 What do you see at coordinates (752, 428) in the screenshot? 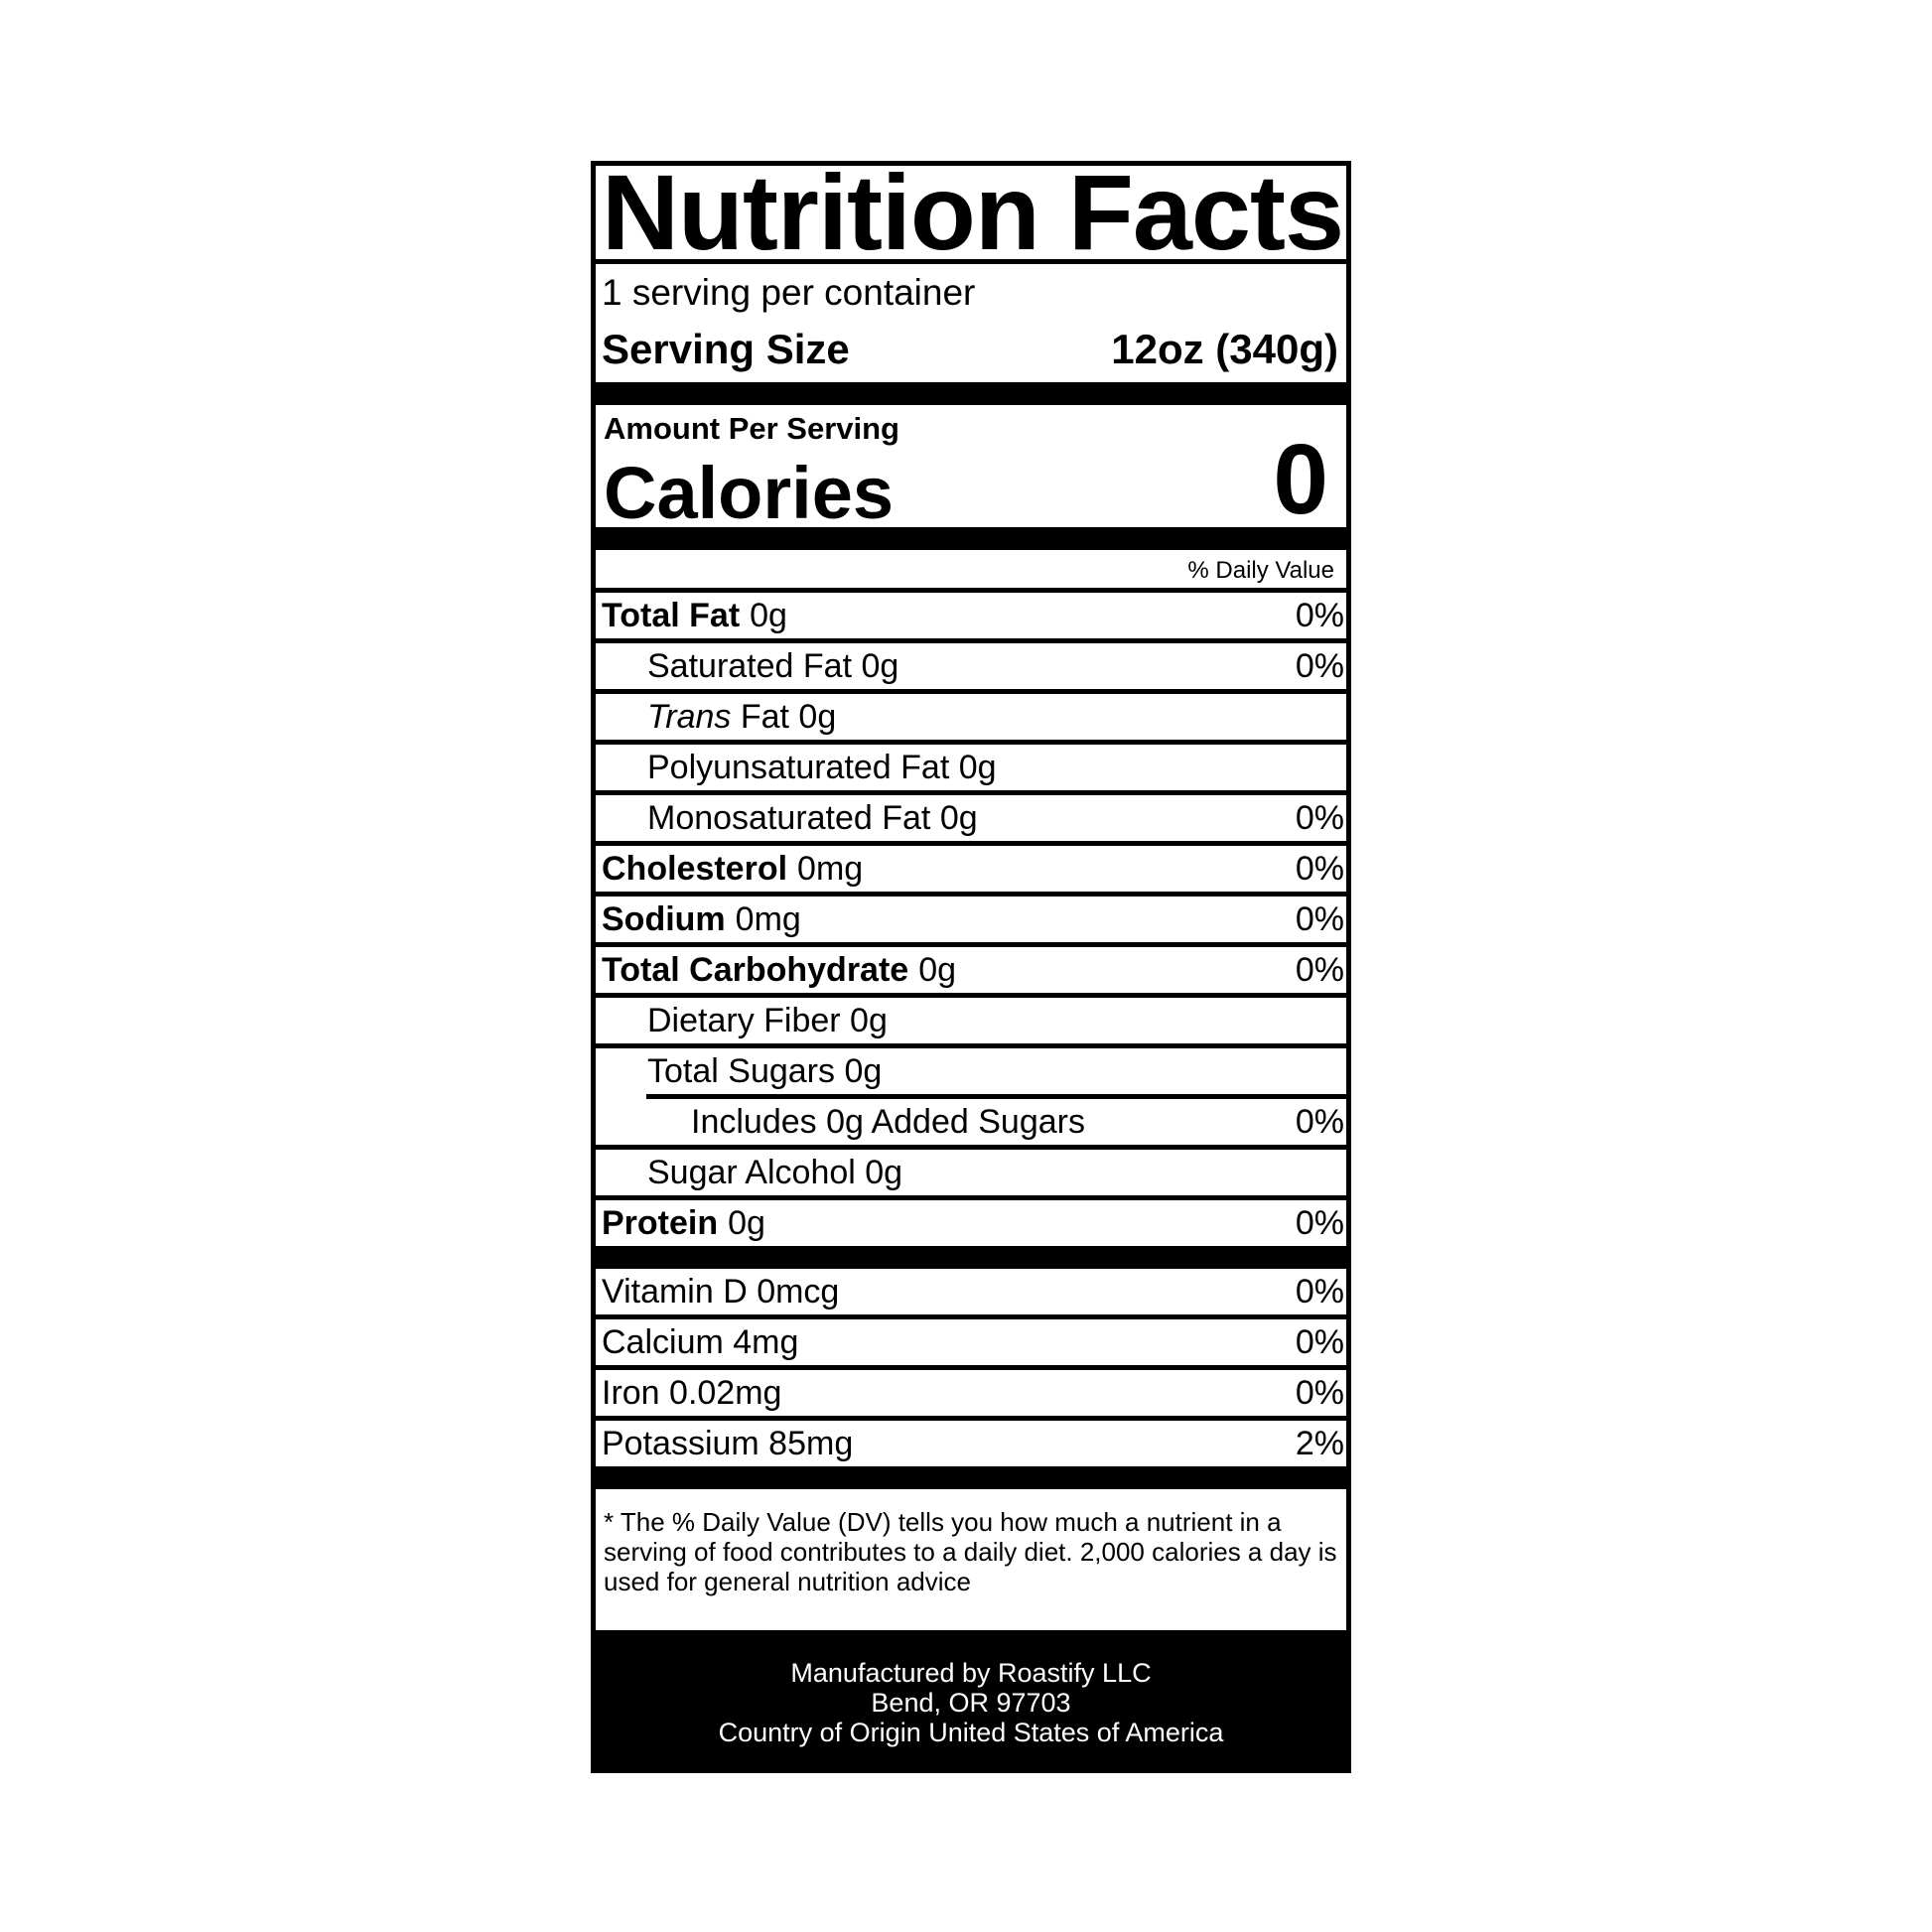
I see `amount-per-serving: Amount Per Serving` at bounding box center [752, 428].